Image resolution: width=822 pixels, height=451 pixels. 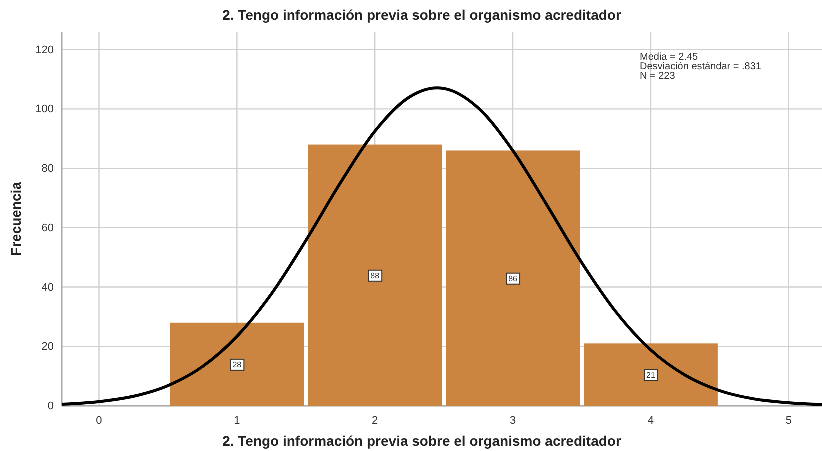 What do you see at coordinates (48, 347) in the screenshot?
I see `y-tick-label: 20` at bounding box center [48, 347].